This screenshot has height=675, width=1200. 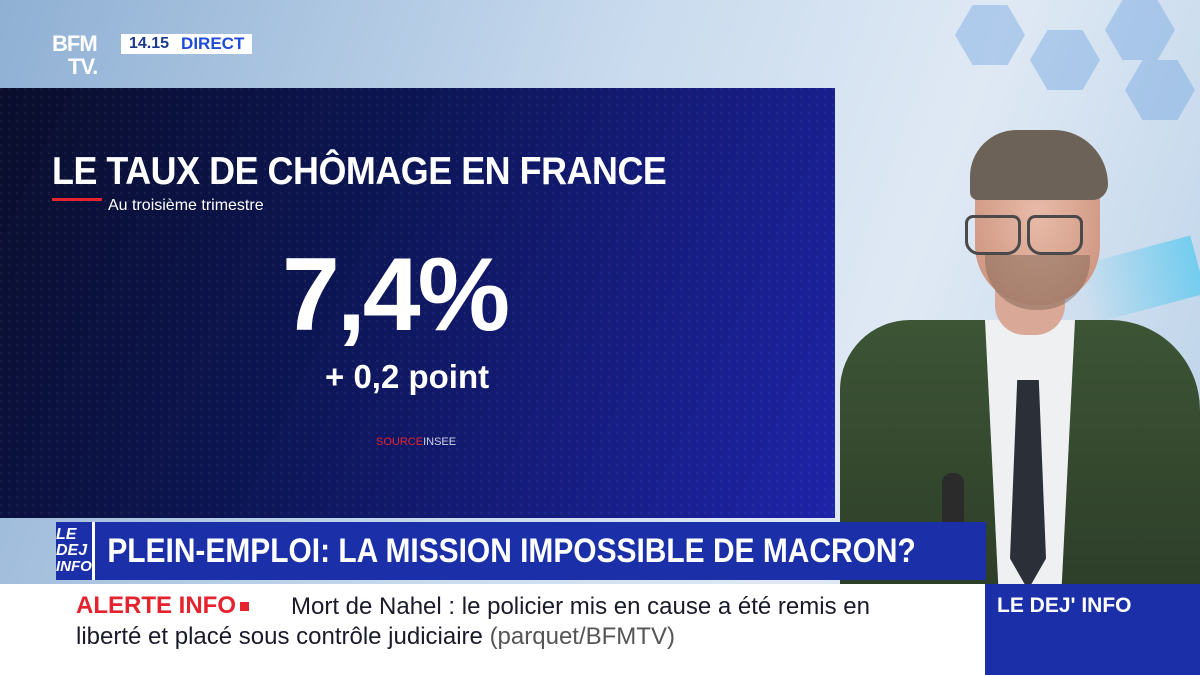 What do you see at coordinates (72, 542) in the screenshot?
I see `show-logo-line1: LE DEJ` at bounding box center [72, 542].